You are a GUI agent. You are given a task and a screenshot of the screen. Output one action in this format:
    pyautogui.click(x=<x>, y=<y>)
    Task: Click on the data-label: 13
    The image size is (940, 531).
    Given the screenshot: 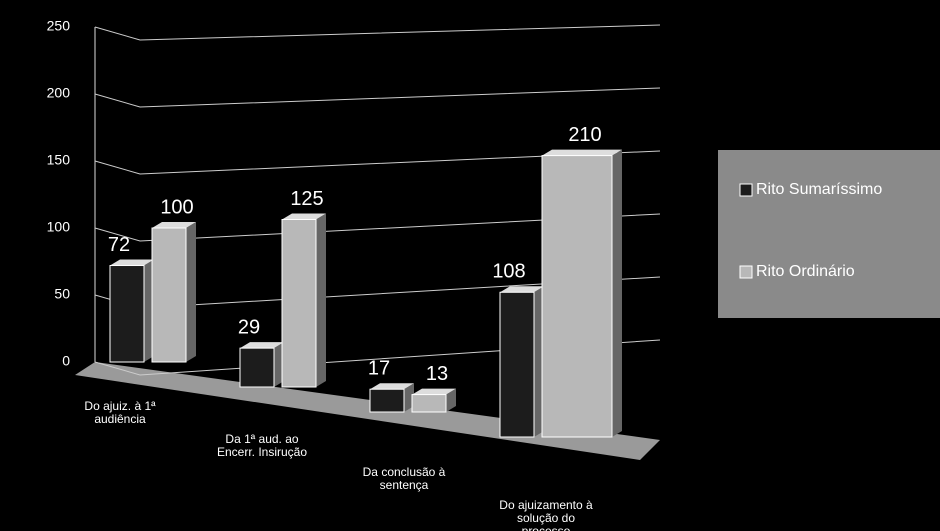 What is the action you would take?
    pyautogui.click(x=437, y=374)
    